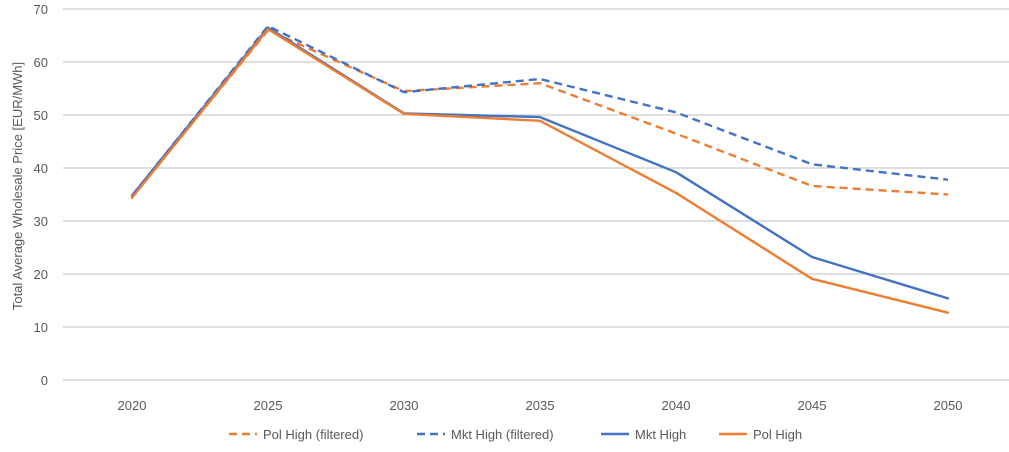 This screenshot has width=1009, height=452. What do you see at coordinates (41, 168) in the screenshot?
I see `y-tick-label: 40` at bounding box center [41, 168].